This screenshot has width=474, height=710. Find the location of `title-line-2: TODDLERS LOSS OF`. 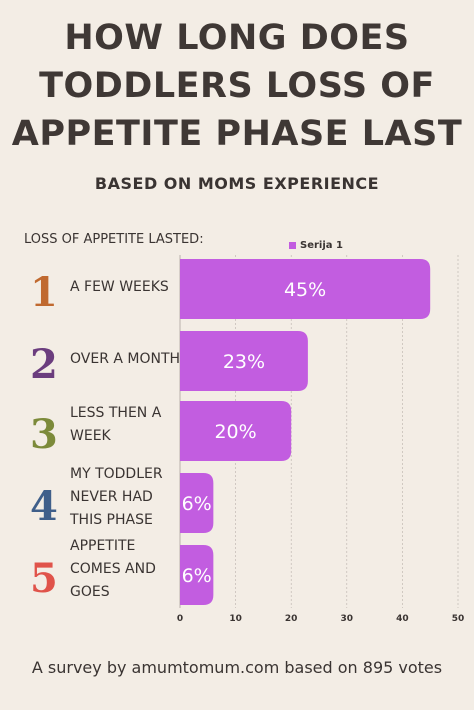

title-line-2: TODDLERS LOSS OF is located at coordinates (237, 86).